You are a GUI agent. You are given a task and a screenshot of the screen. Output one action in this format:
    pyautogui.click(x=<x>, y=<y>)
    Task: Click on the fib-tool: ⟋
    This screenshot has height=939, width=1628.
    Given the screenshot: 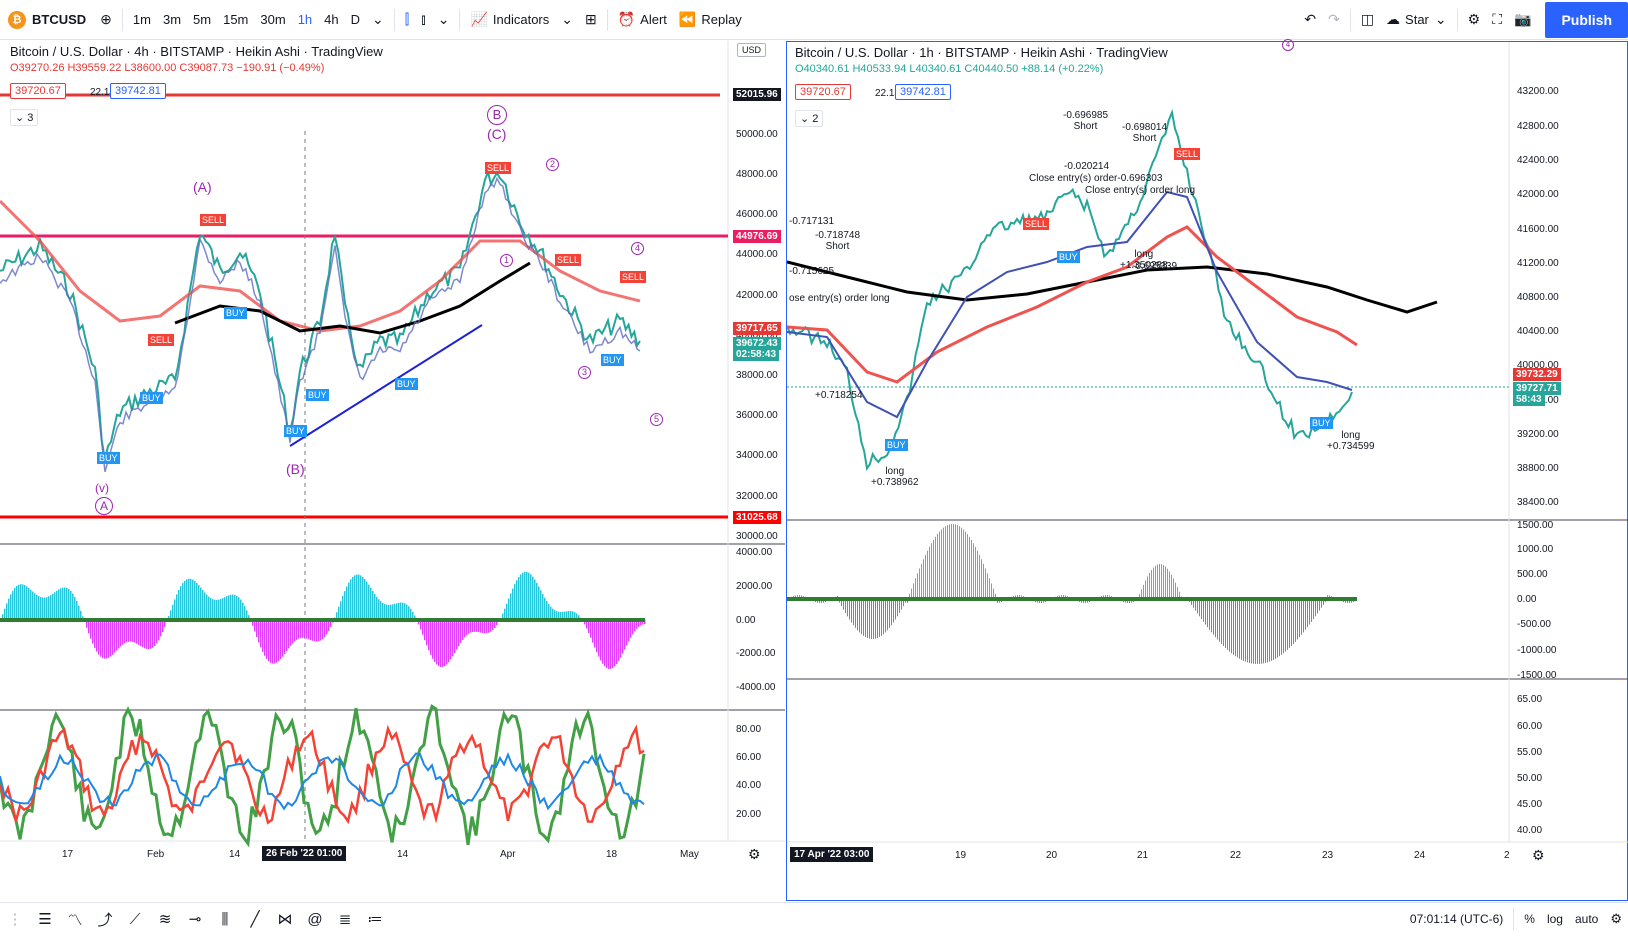 What is the action you would take?
    pyautogui.click(x=135, y=919)
    